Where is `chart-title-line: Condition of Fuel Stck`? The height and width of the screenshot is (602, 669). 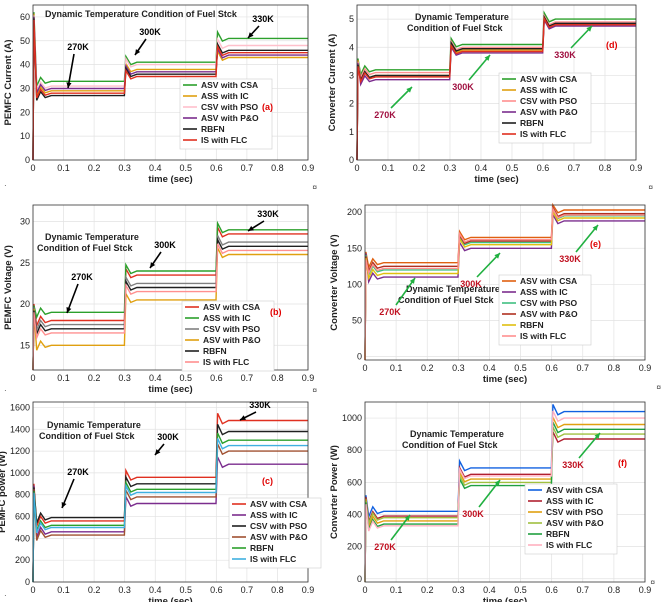 chart-title-line: Condition of Fuel Stck is located at coordinates (85, 248).